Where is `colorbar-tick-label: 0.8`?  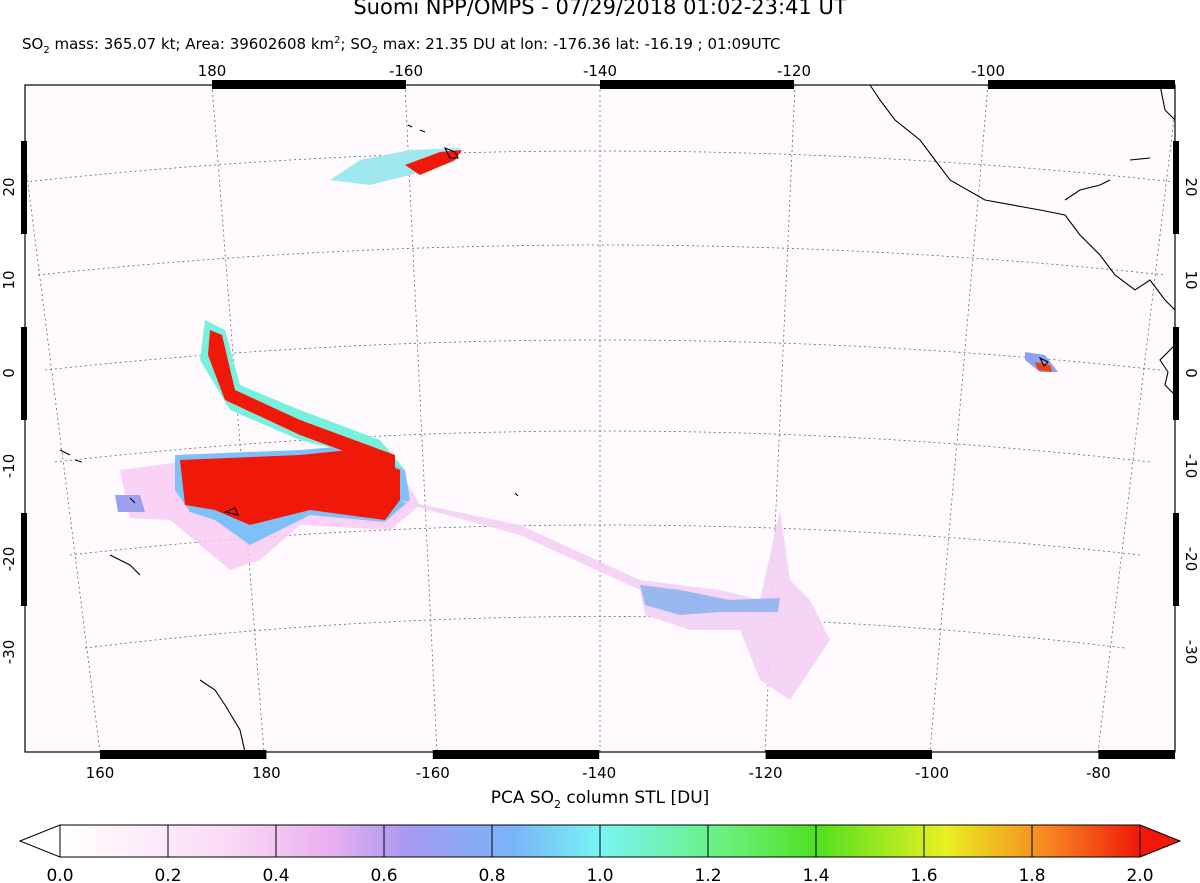 colorbar-tick-label: 0.8 is located at coordinates (491, 874).